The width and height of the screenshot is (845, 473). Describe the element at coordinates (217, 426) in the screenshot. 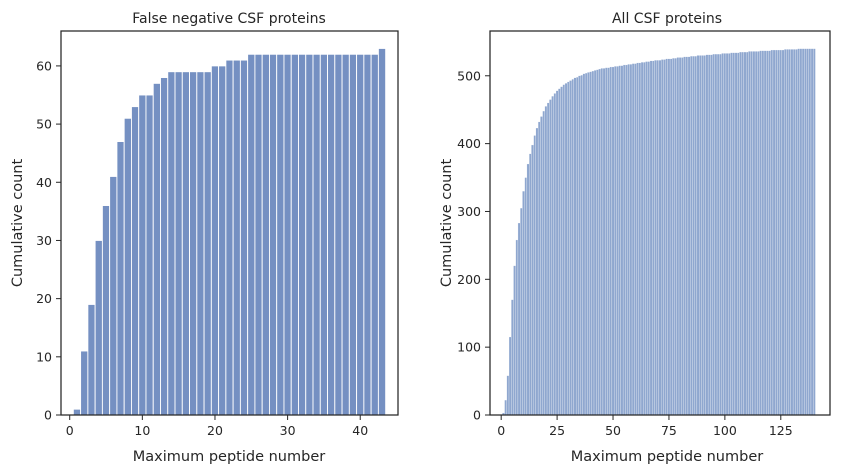

I see `x-axis-ticks: 0 10 20 30 40` at that location.